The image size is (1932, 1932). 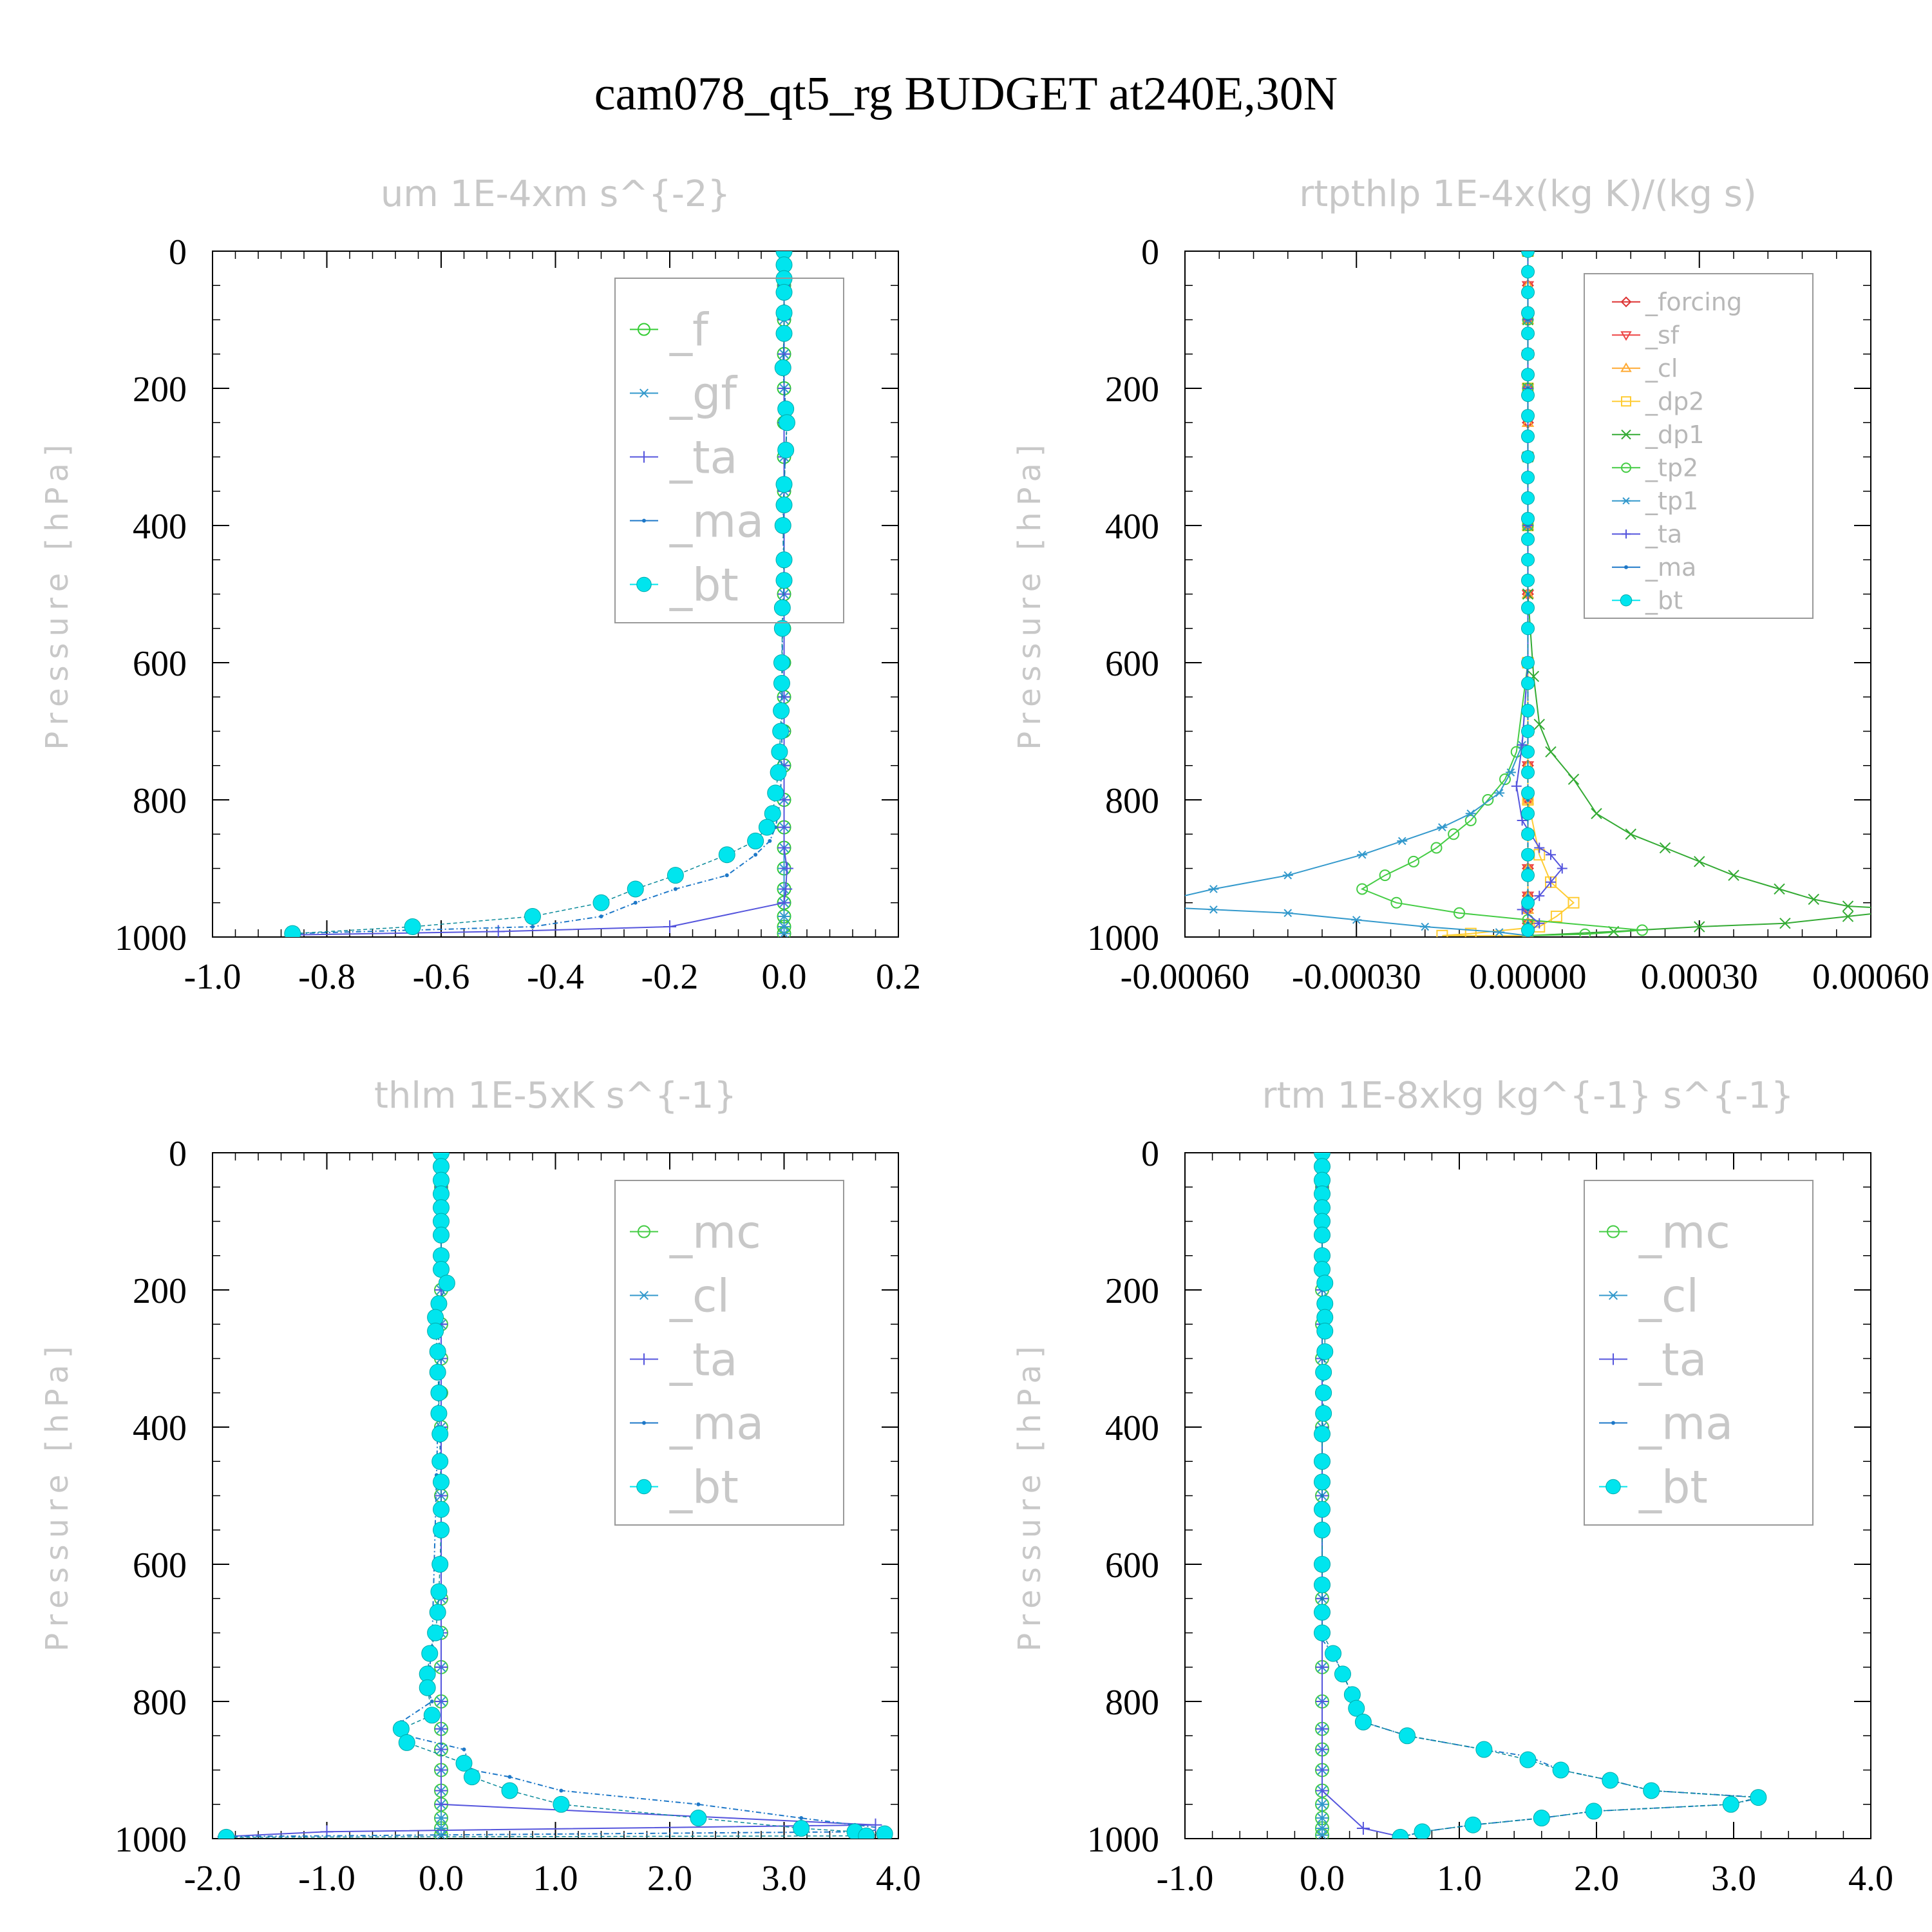 I want to click on legend-label: _bt, so click(x=1664, y=600).